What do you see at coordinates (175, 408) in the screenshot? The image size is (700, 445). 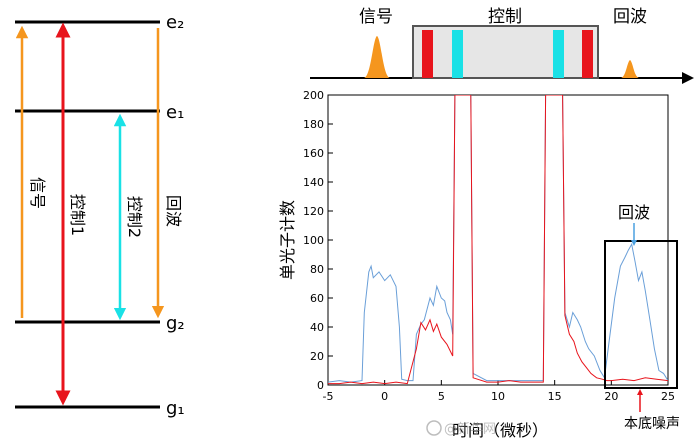 I see `level-g1-label: g₁` at bounding box center [175, 408].